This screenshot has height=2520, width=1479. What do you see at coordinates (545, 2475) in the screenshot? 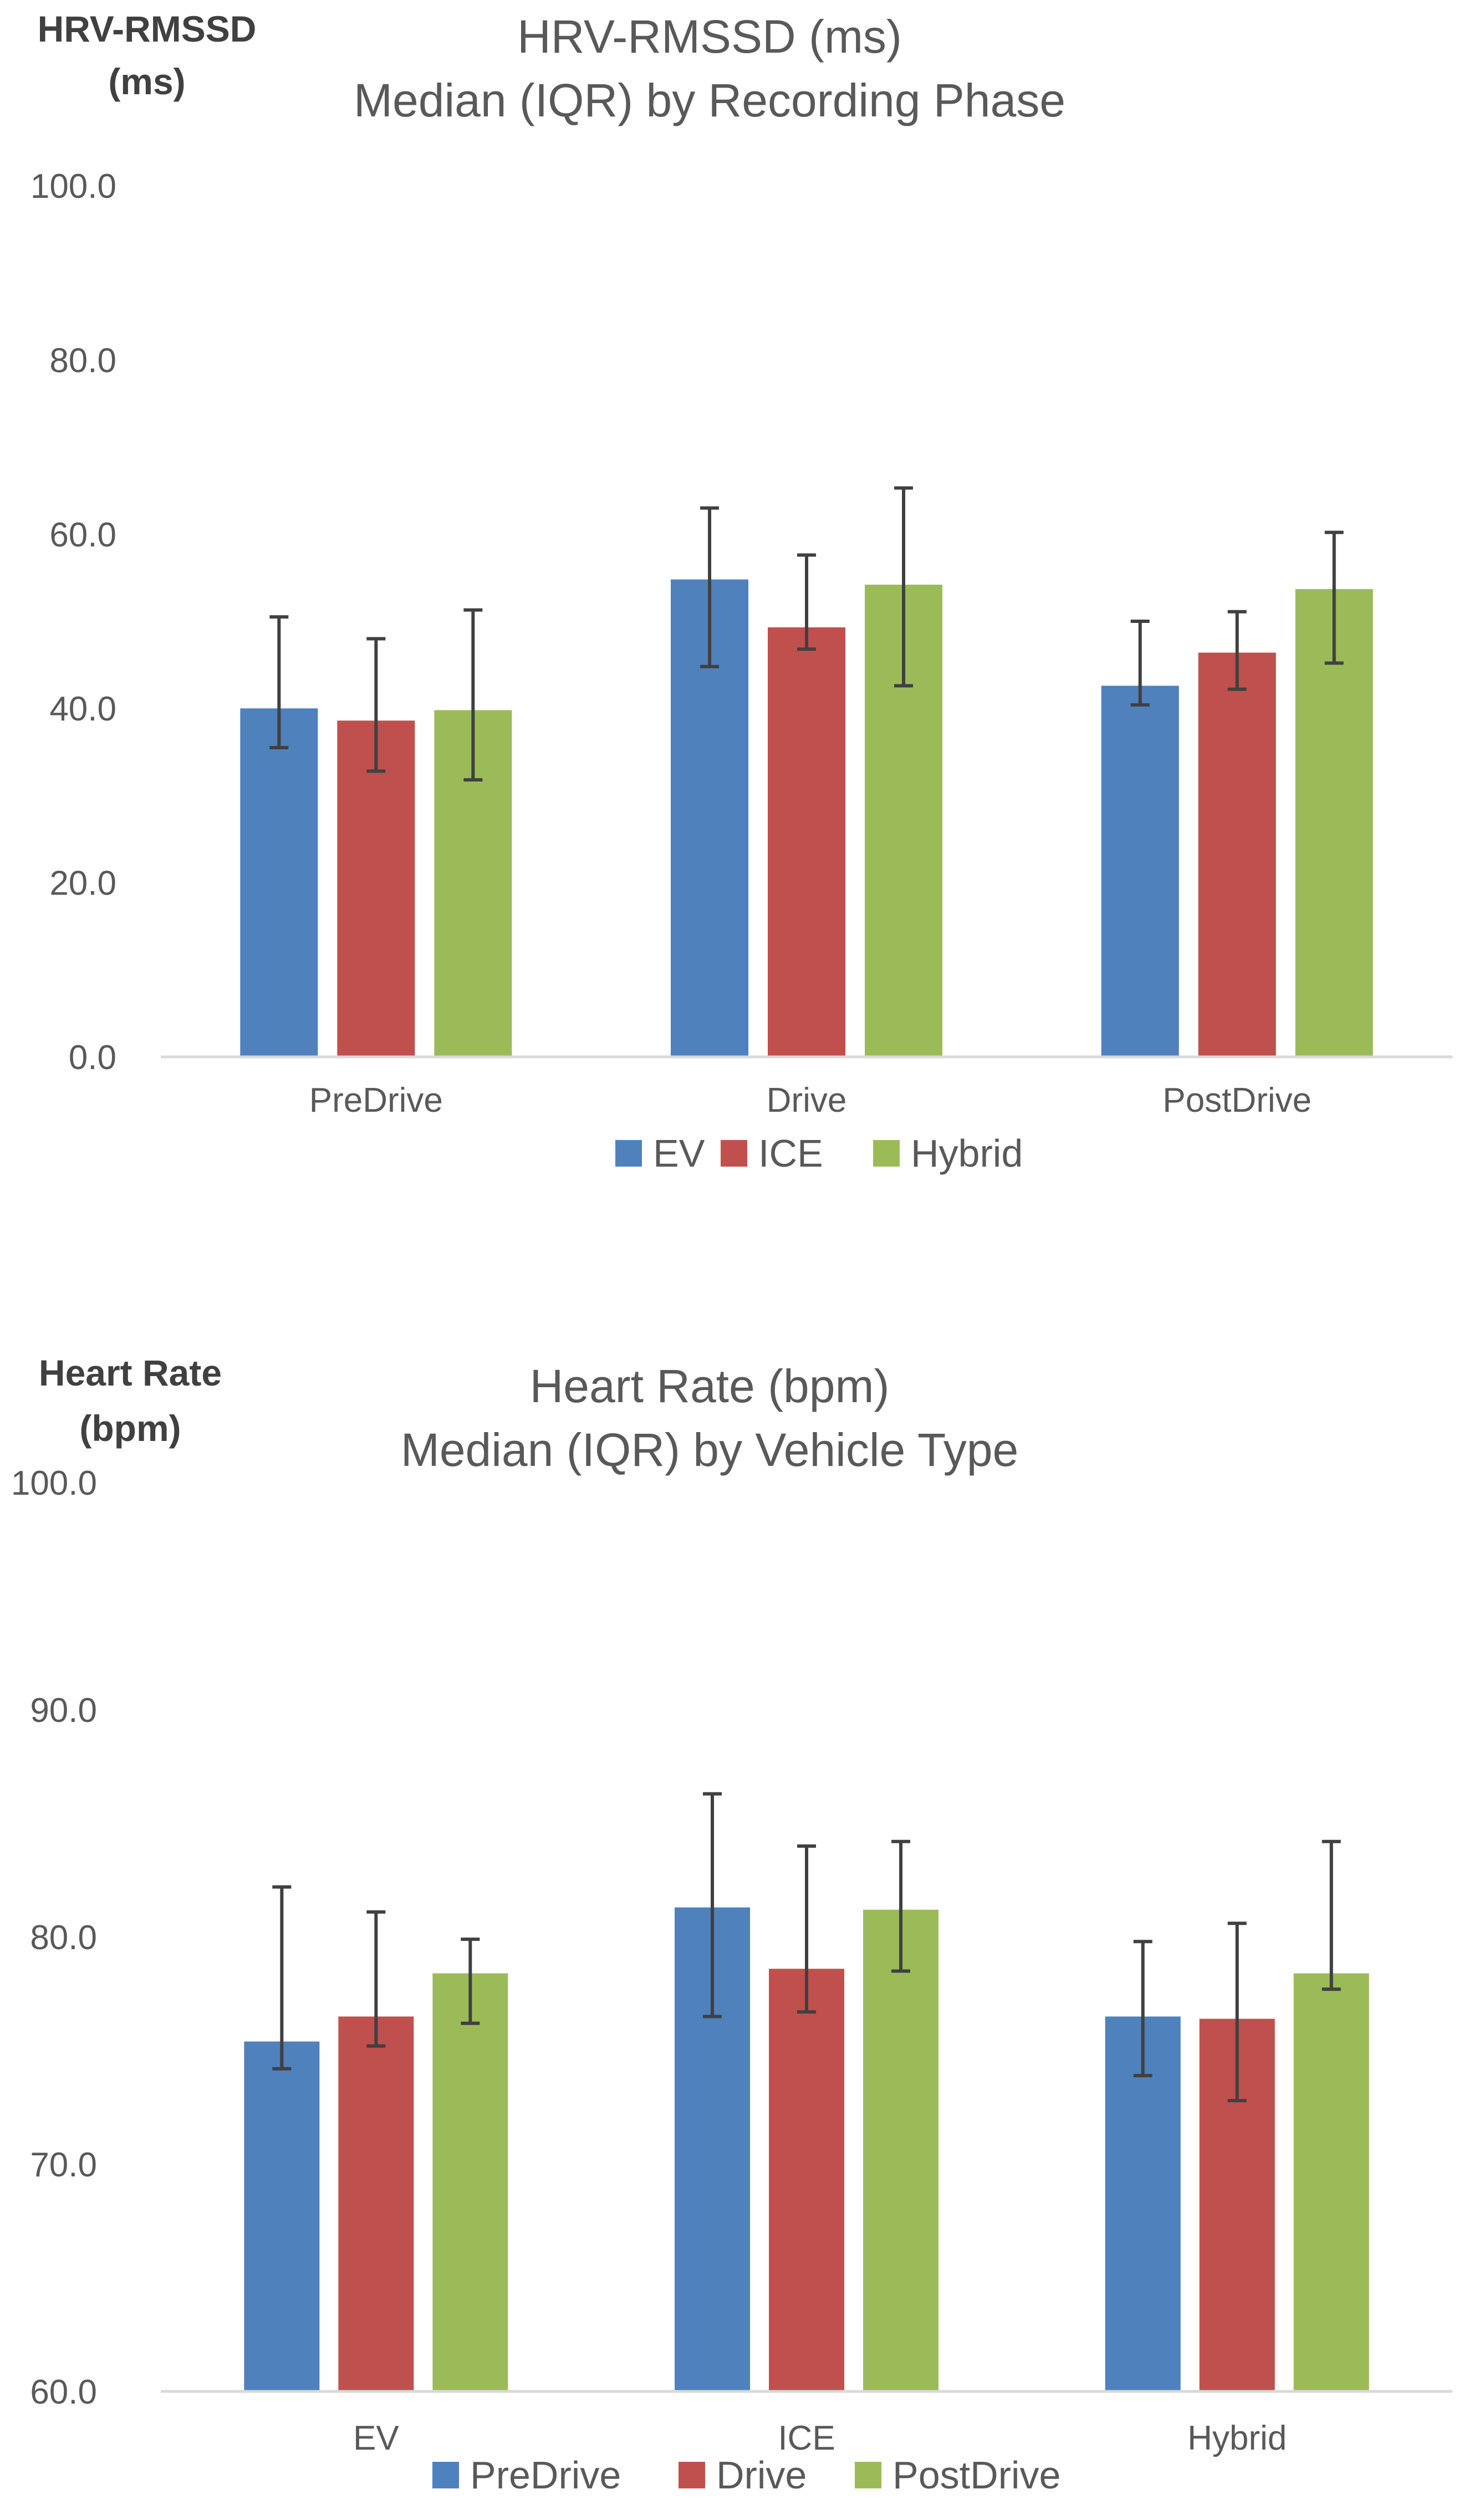
I see `legend-label-predrive: PreDrive` at bounding box center [545, 2475].